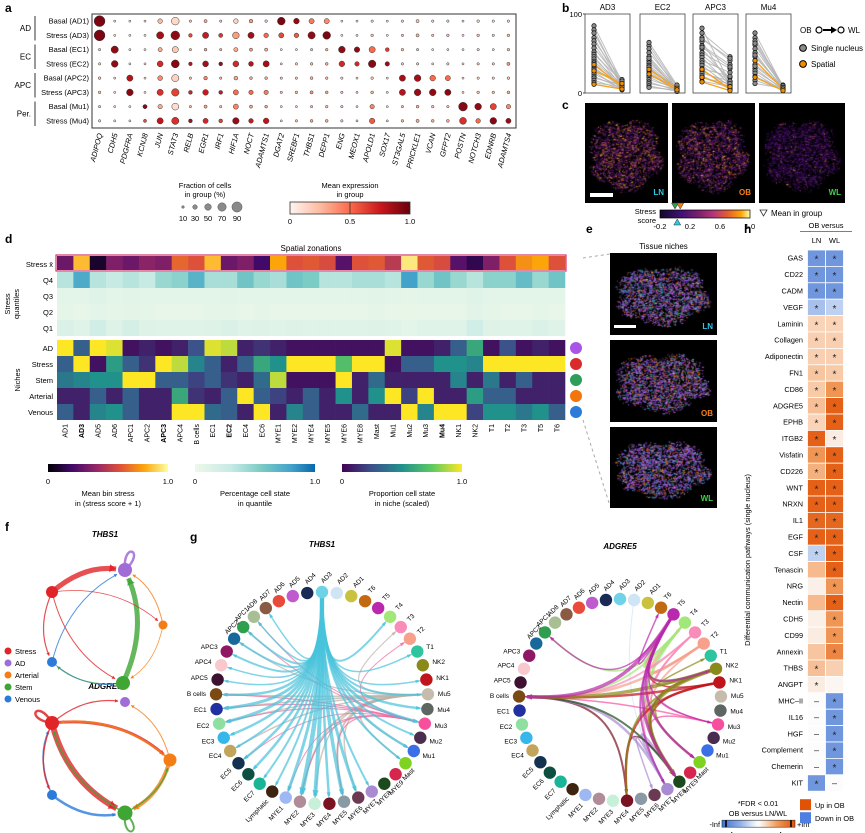  What do you see at coordinates (27, 675) in the screenshot?
I see `legend-label: Arterial` at bounding box center [27, 675].